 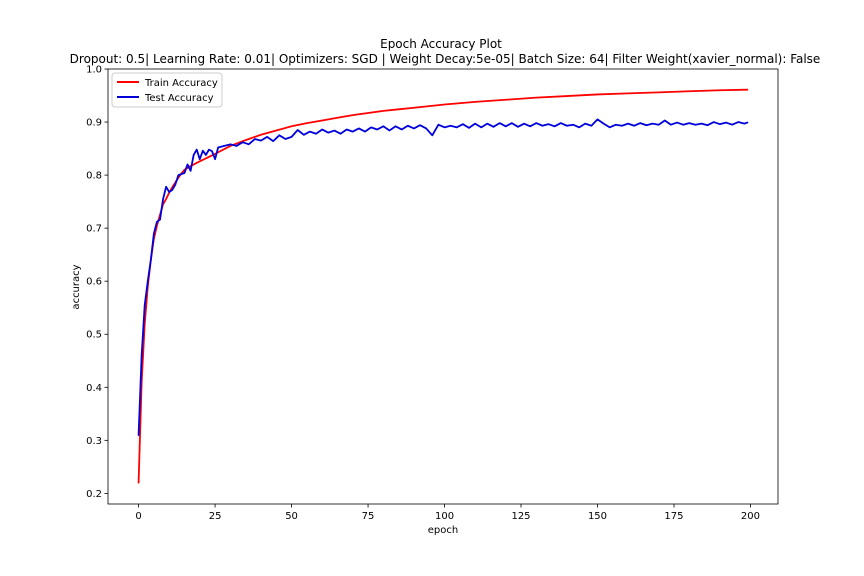 I want to click on chart-title: Epoch Accuracy Plot, so click(x=441, y=44).